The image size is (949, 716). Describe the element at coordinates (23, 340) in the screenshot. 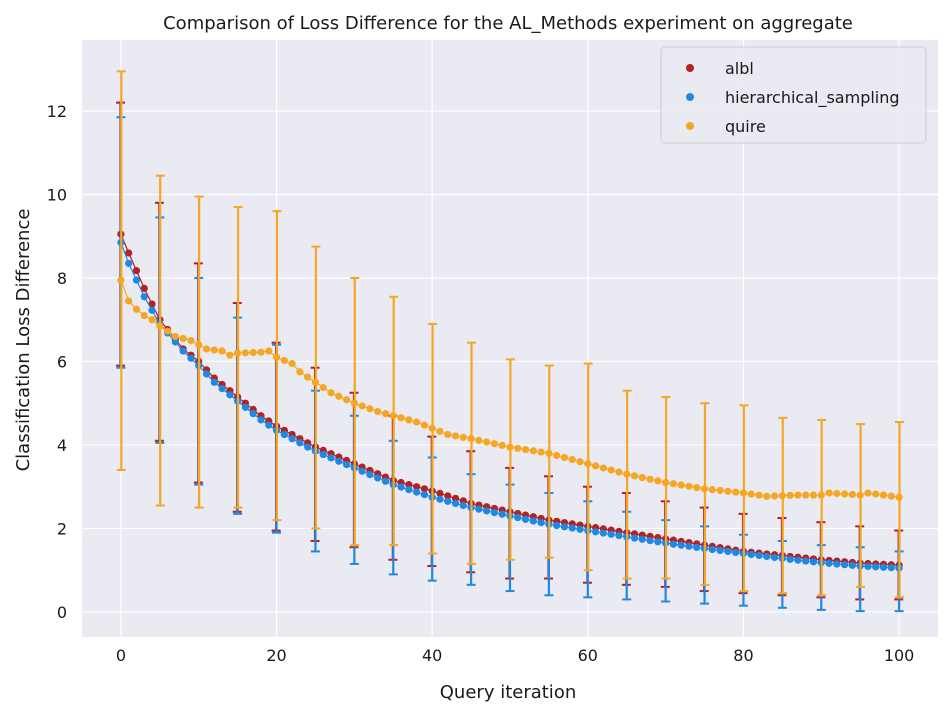

I see `y-axis-label: Classification Loss Difference` at that location.